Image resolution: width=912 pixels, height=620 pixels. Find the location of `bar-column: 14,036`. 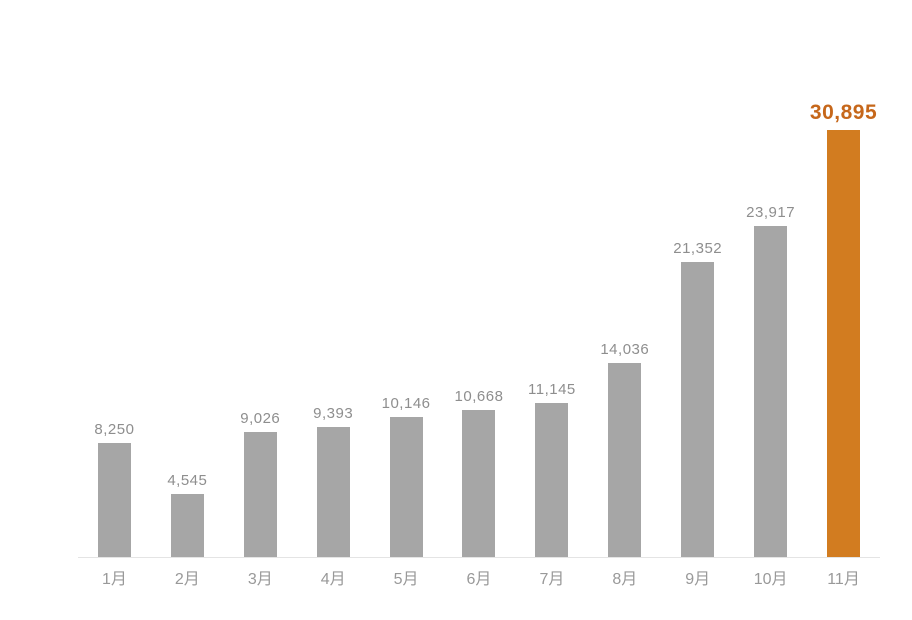

bar-column: 14,036 is located at coordinates (624, 448).